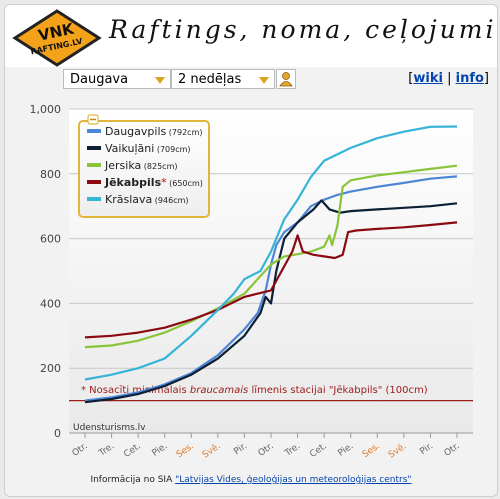  What do you see at coordinates (141, 165) in the screenshot?
I see `legend-item-jersika: Jersika (825cm)` at bounding box center [141, 165].